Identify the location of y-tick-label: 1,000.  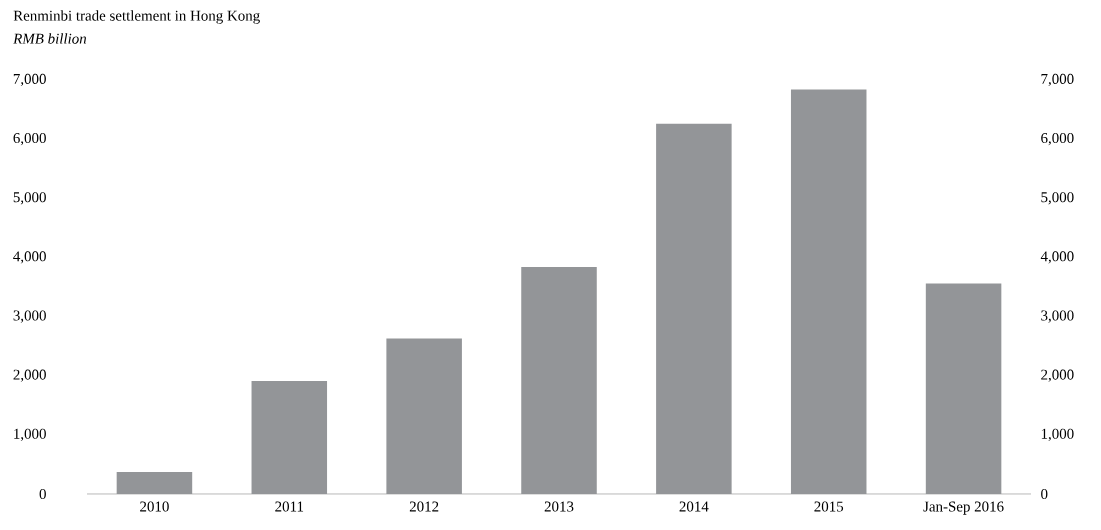
(30, 434).